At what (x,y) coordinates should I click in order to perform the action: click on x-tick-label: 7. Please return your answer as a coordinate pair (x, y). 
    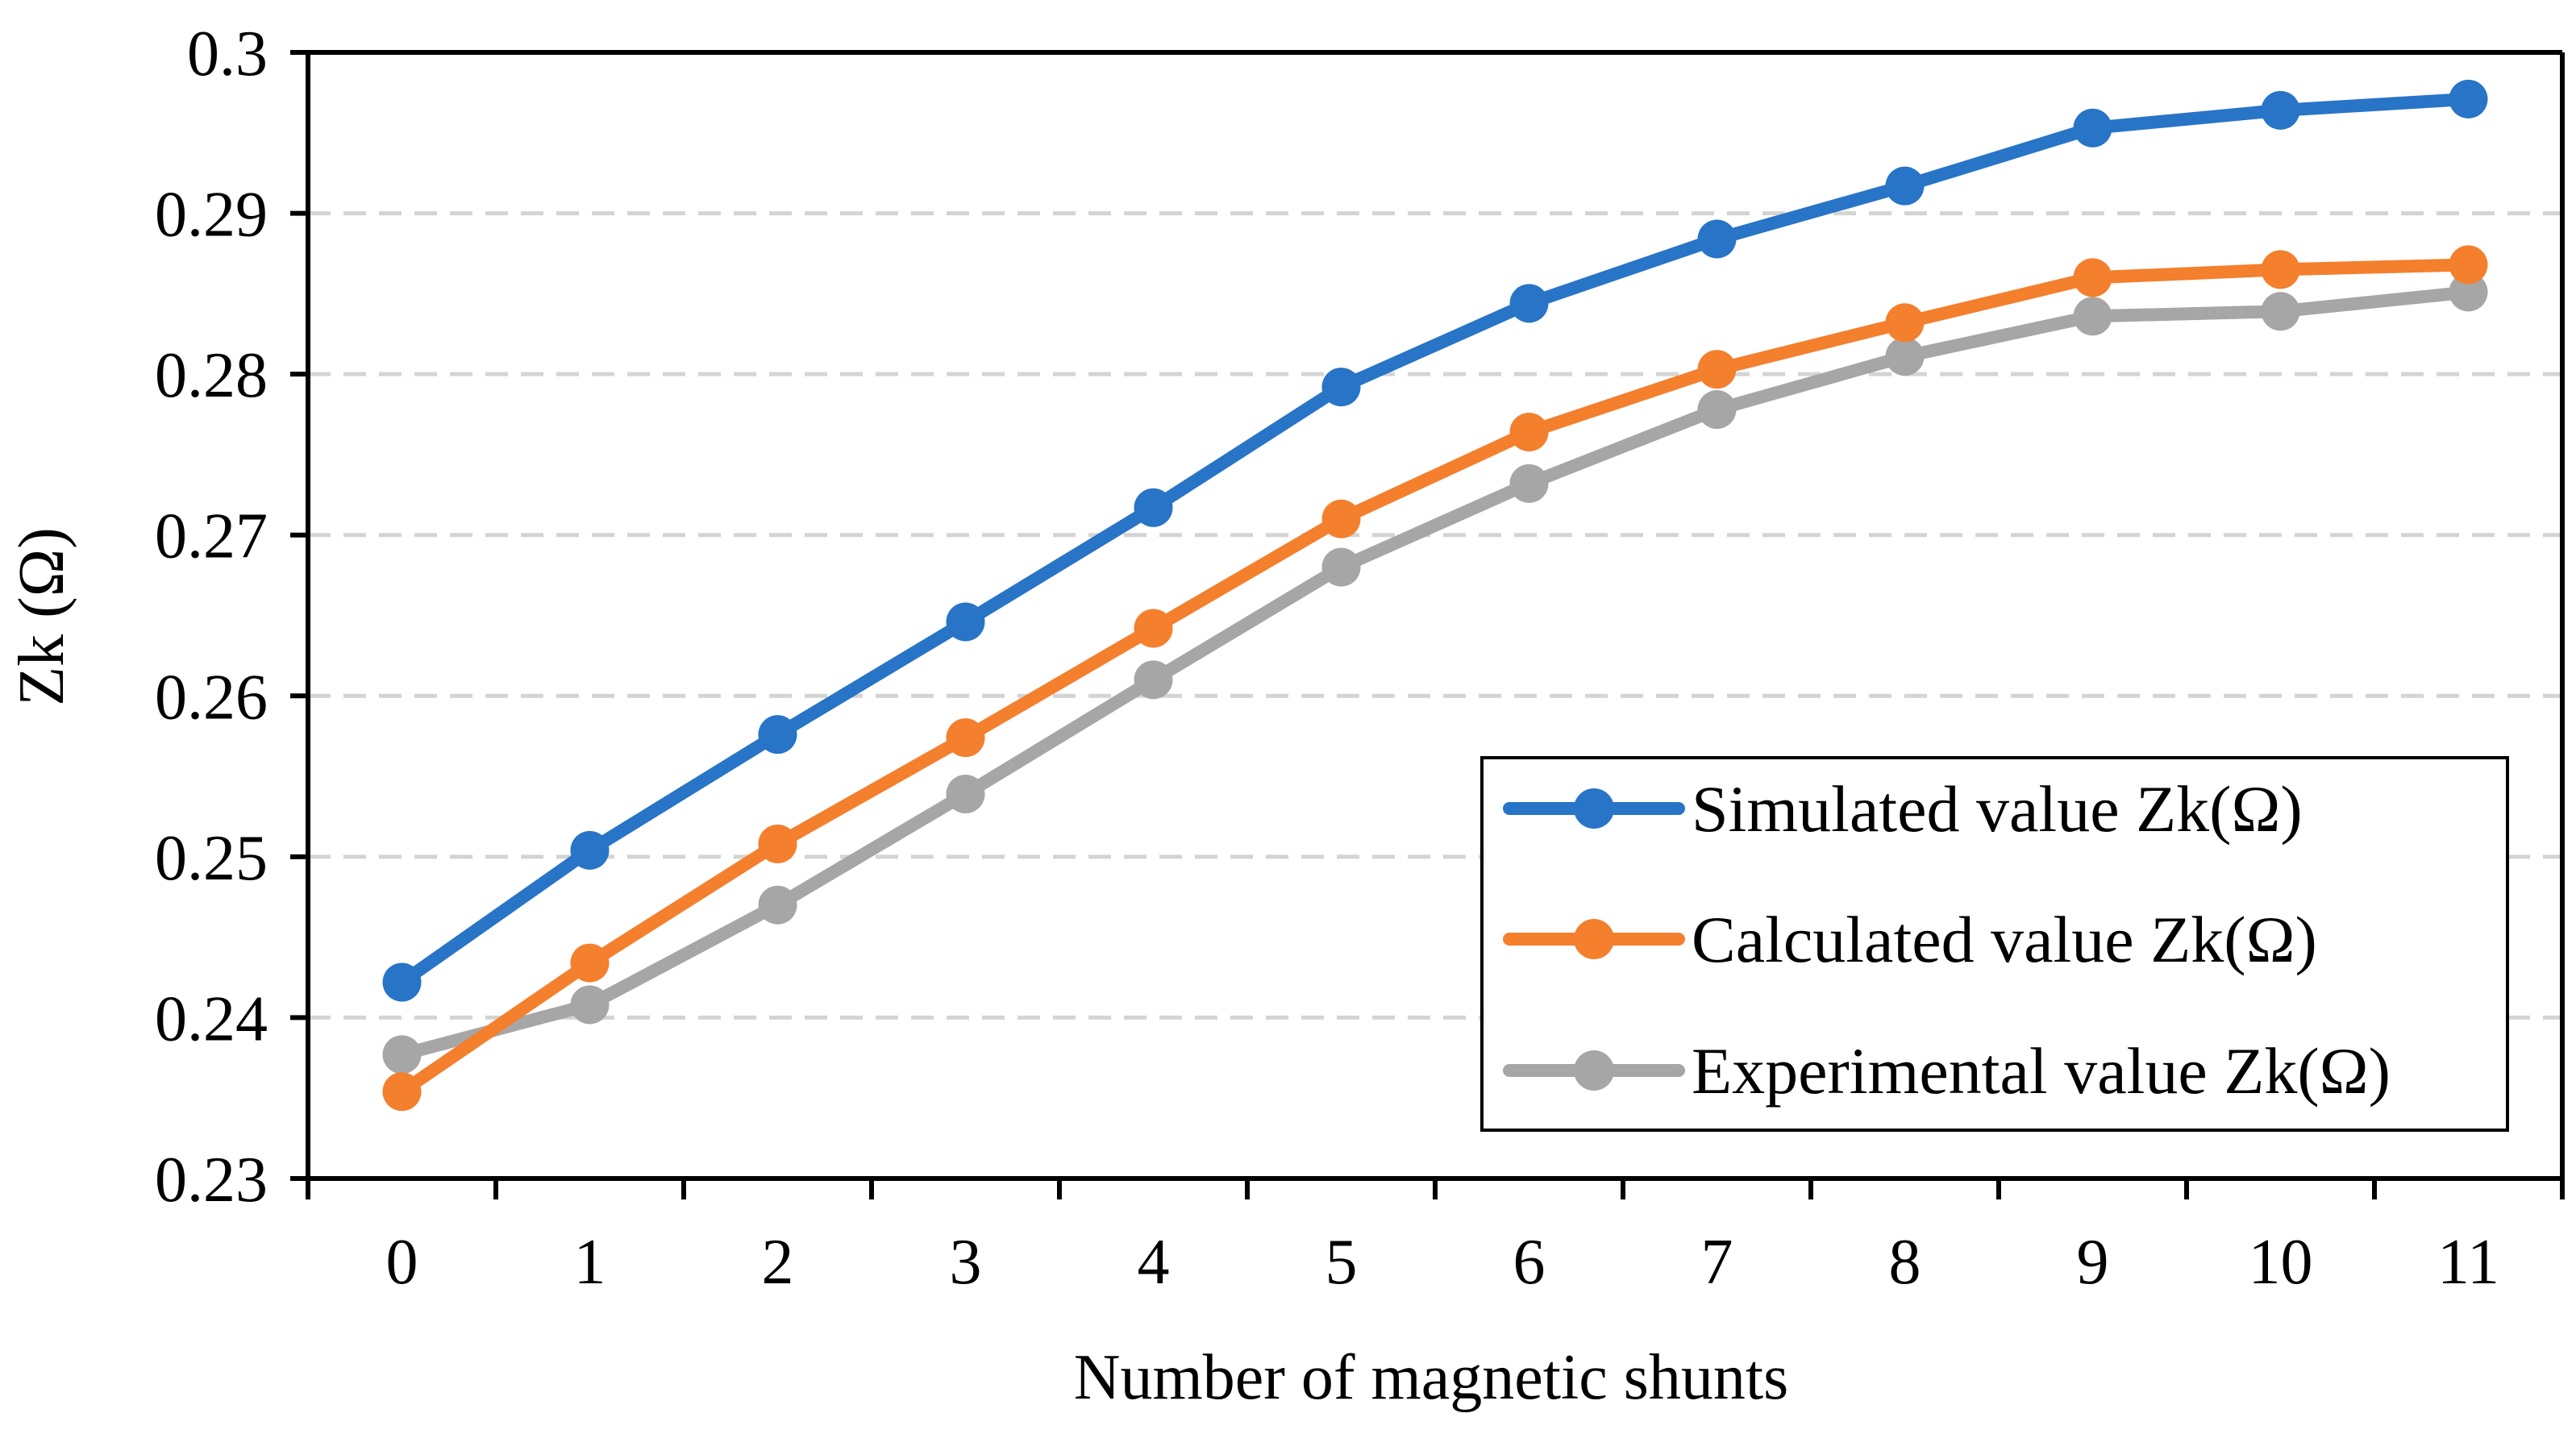
    Looking at the image, I should click on (1717, 1262).